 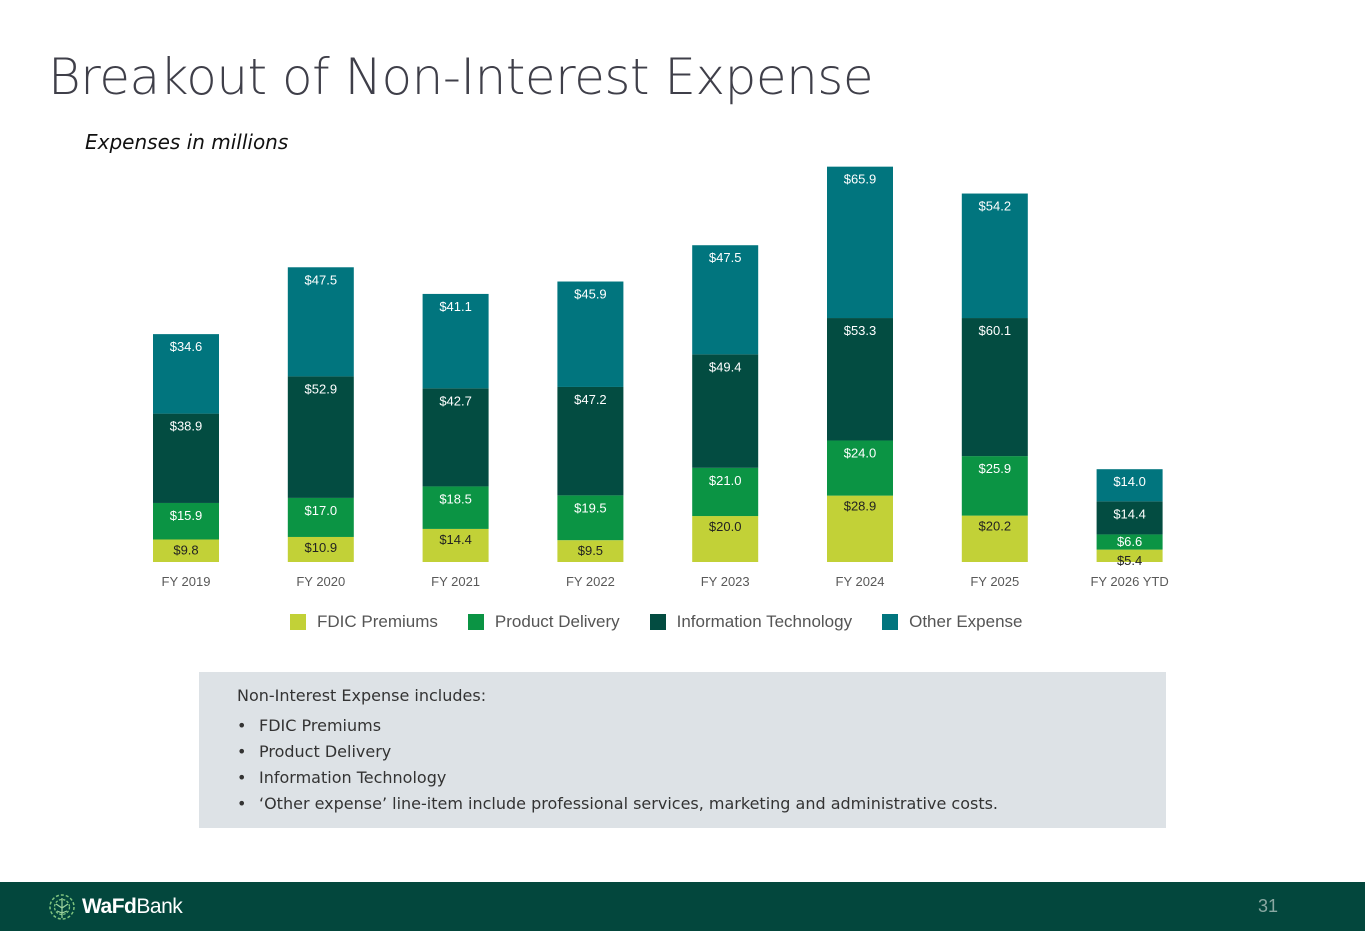 I want to click on data-label-fdic: $9.5, so click(x=590, y=550).